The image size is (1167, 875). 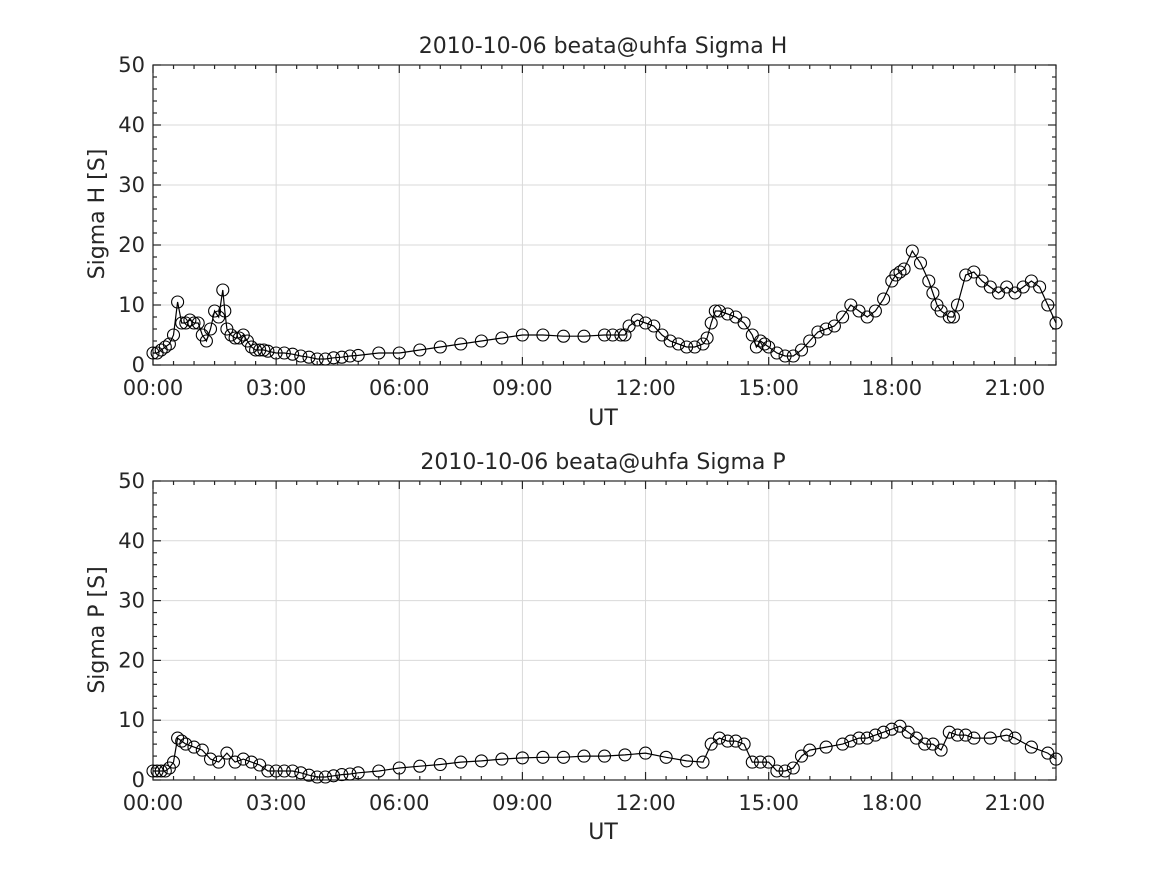 I want to click on sigma-p-series, so click(x=604, y=751).